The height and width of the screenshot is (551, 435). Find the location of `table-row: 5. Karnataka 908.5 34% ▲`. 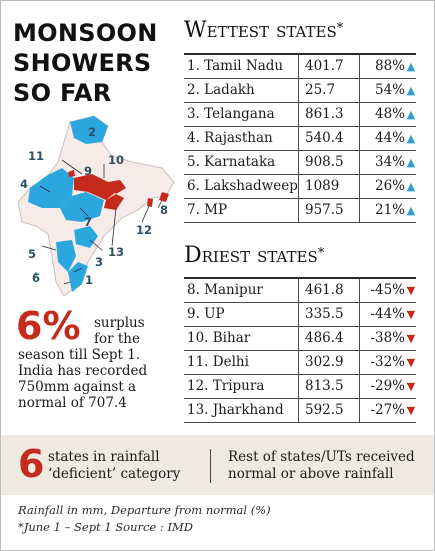

table-row: 5. Karnataka 908.5 34% ▲ is located at coordinates (300, 163).